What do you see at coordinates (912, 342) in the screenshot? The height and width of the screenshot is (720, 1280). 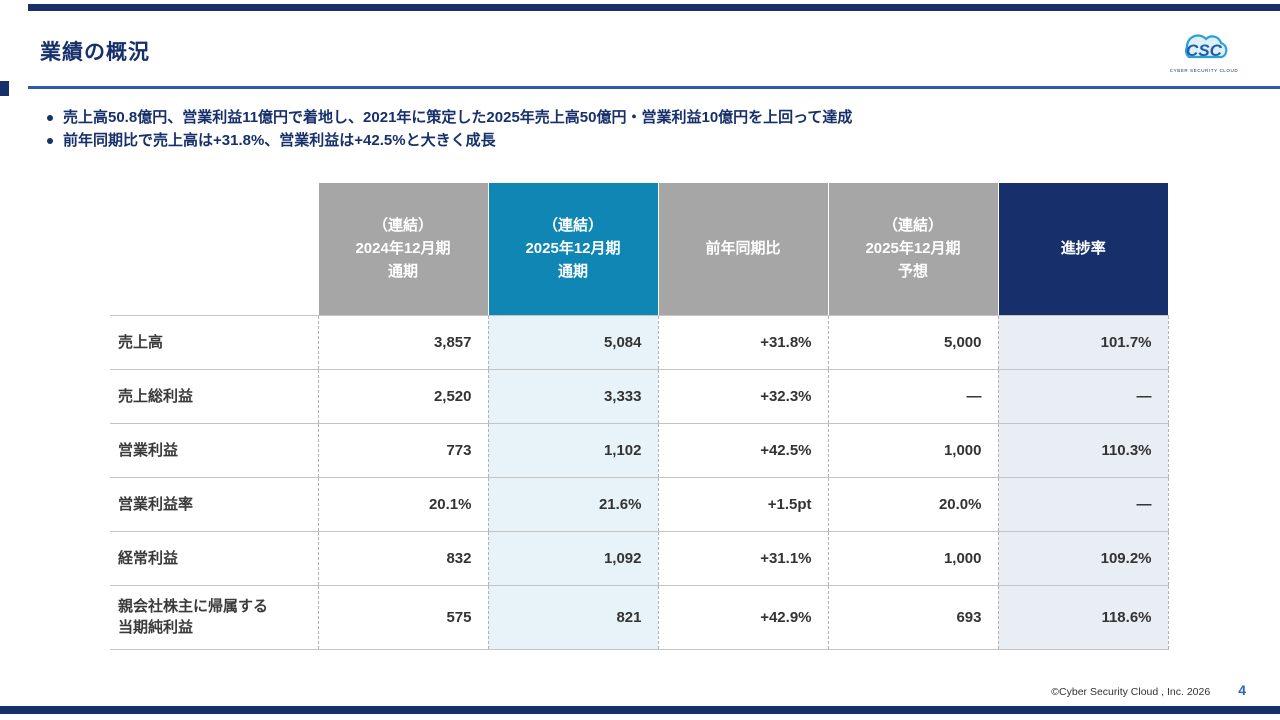 I see `table-cell: 5,000` at bounding box center [912, 342].